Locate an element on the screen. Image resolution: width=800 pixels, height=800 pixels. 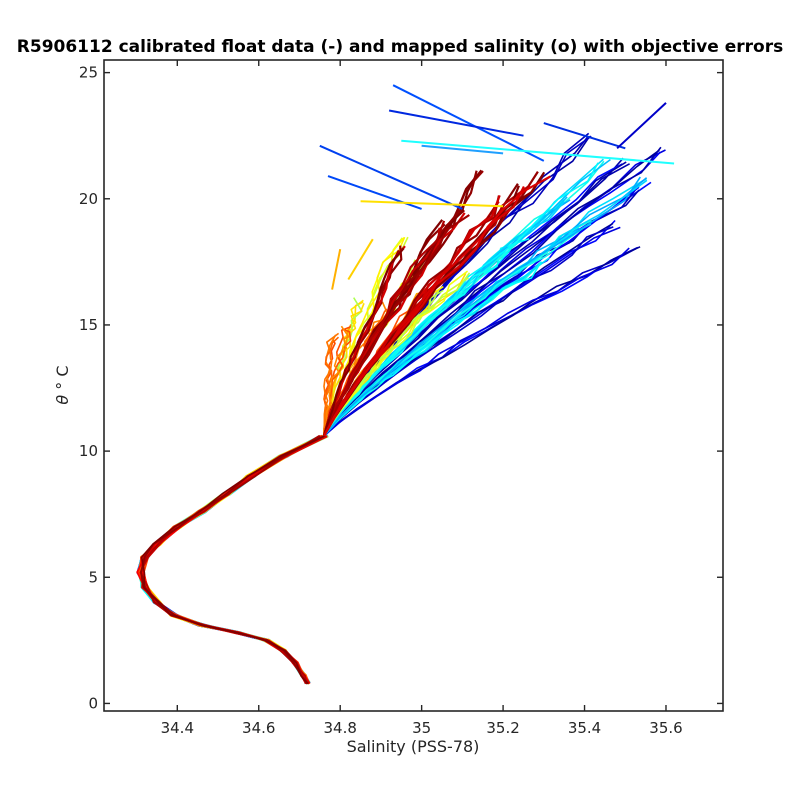
y-tick-label: 0 is located at coordinates (93, 703).